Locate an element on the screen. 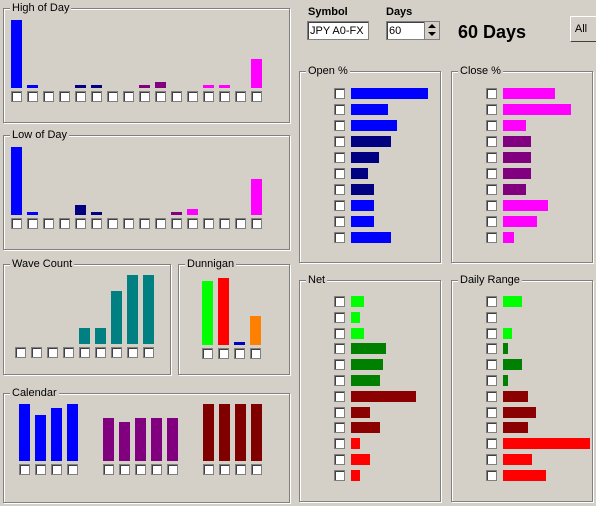  days-input is located at coordinates (407, 30).